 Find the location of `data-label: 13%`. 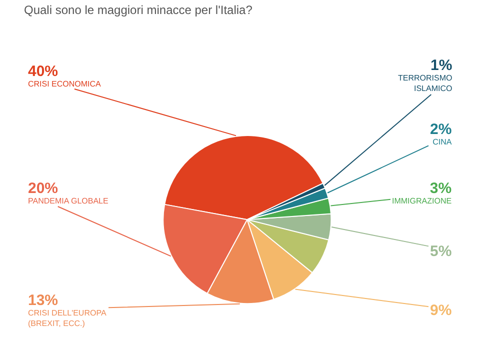

data-label: 13% is located at coordinates (43, 300).